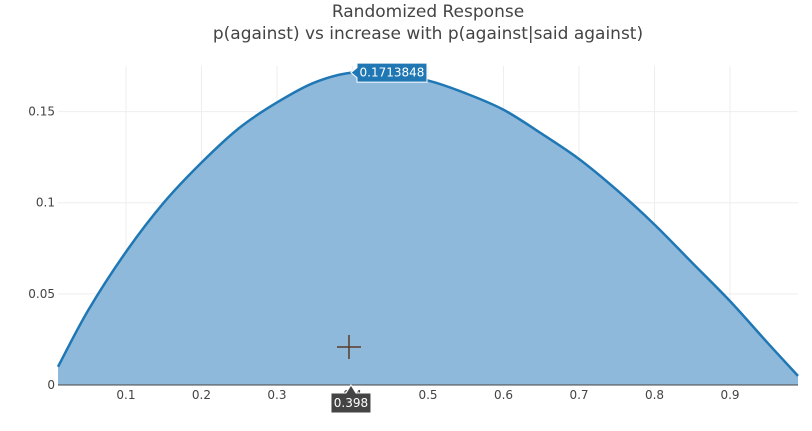 The width and height of the screenshot is (812, 431). Describe the element at coordinates (427, 395) in the screenshot. I see `x-tick-label: 0.5` at that location.